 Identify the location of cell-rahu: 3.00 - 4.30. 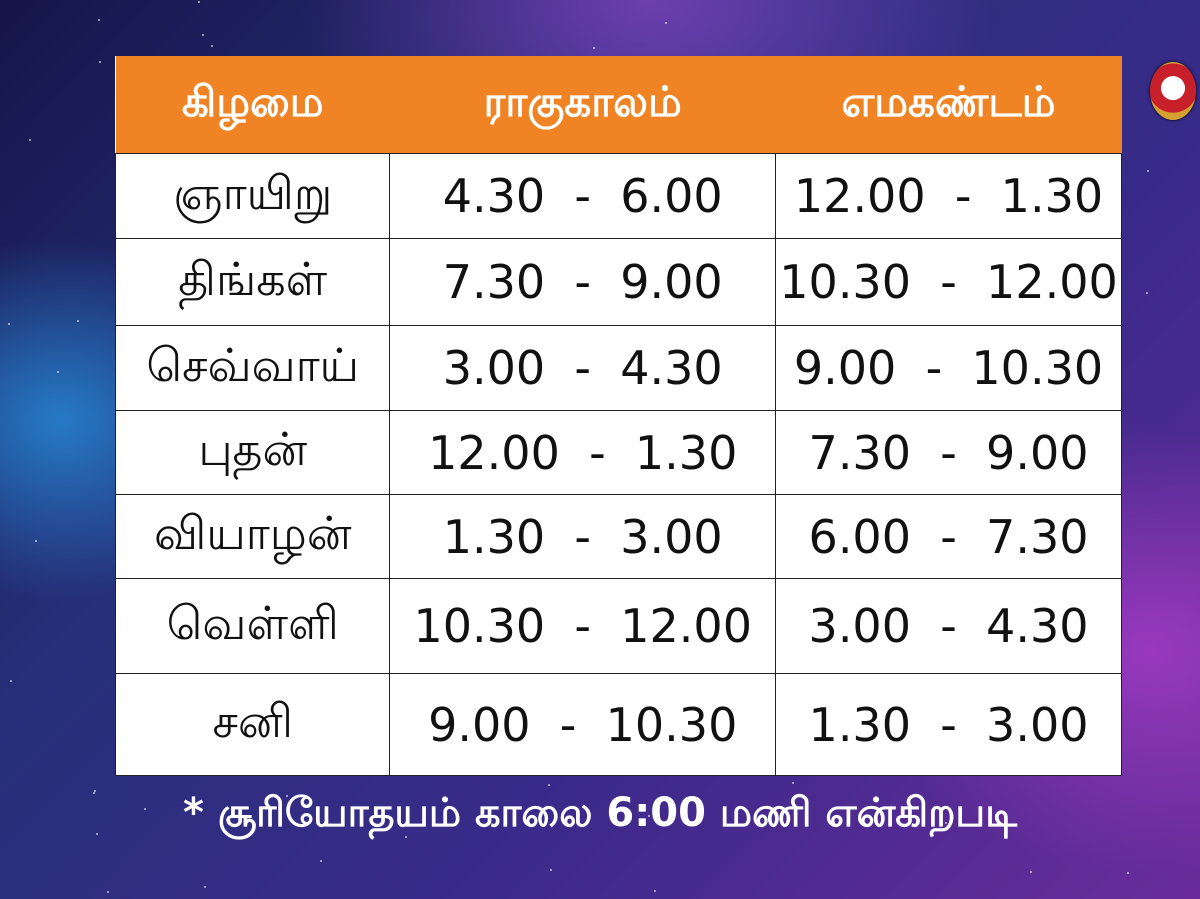
(582, 368).